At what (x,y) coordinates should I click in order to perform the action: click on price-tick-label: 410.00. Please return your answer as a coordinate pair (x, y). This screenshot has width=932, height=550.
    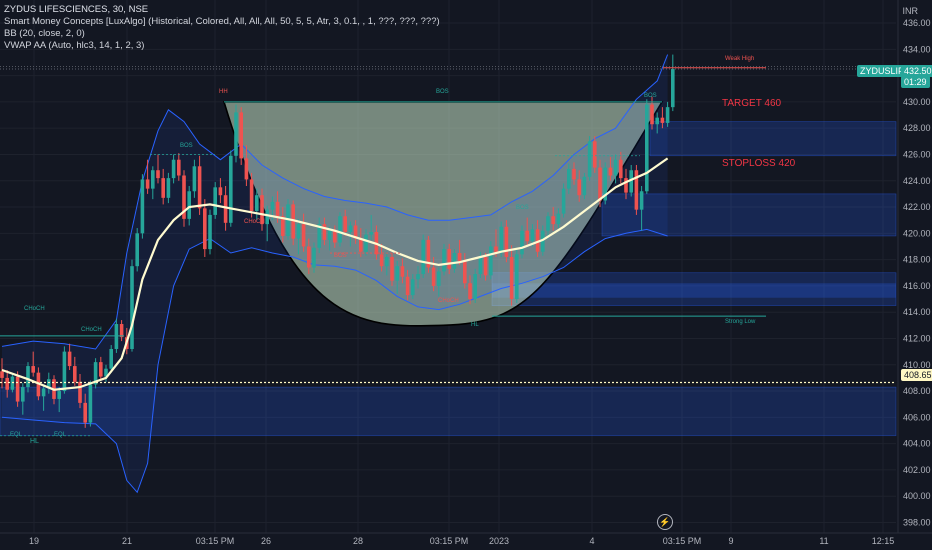
    Looking at the image, I should click on (917, 365).